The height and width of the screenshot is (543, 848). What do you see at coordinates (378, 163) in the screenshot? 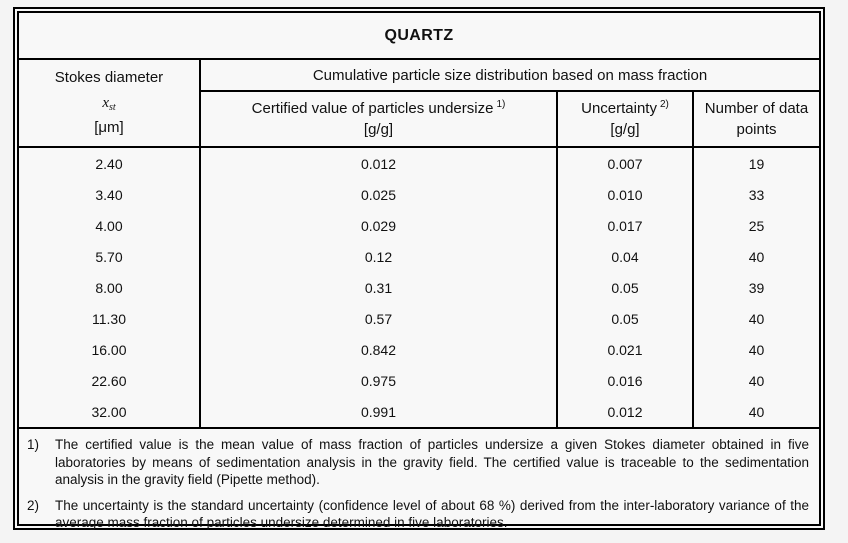
I see `certified-value: 0.012` at bounding box center [378, 163].